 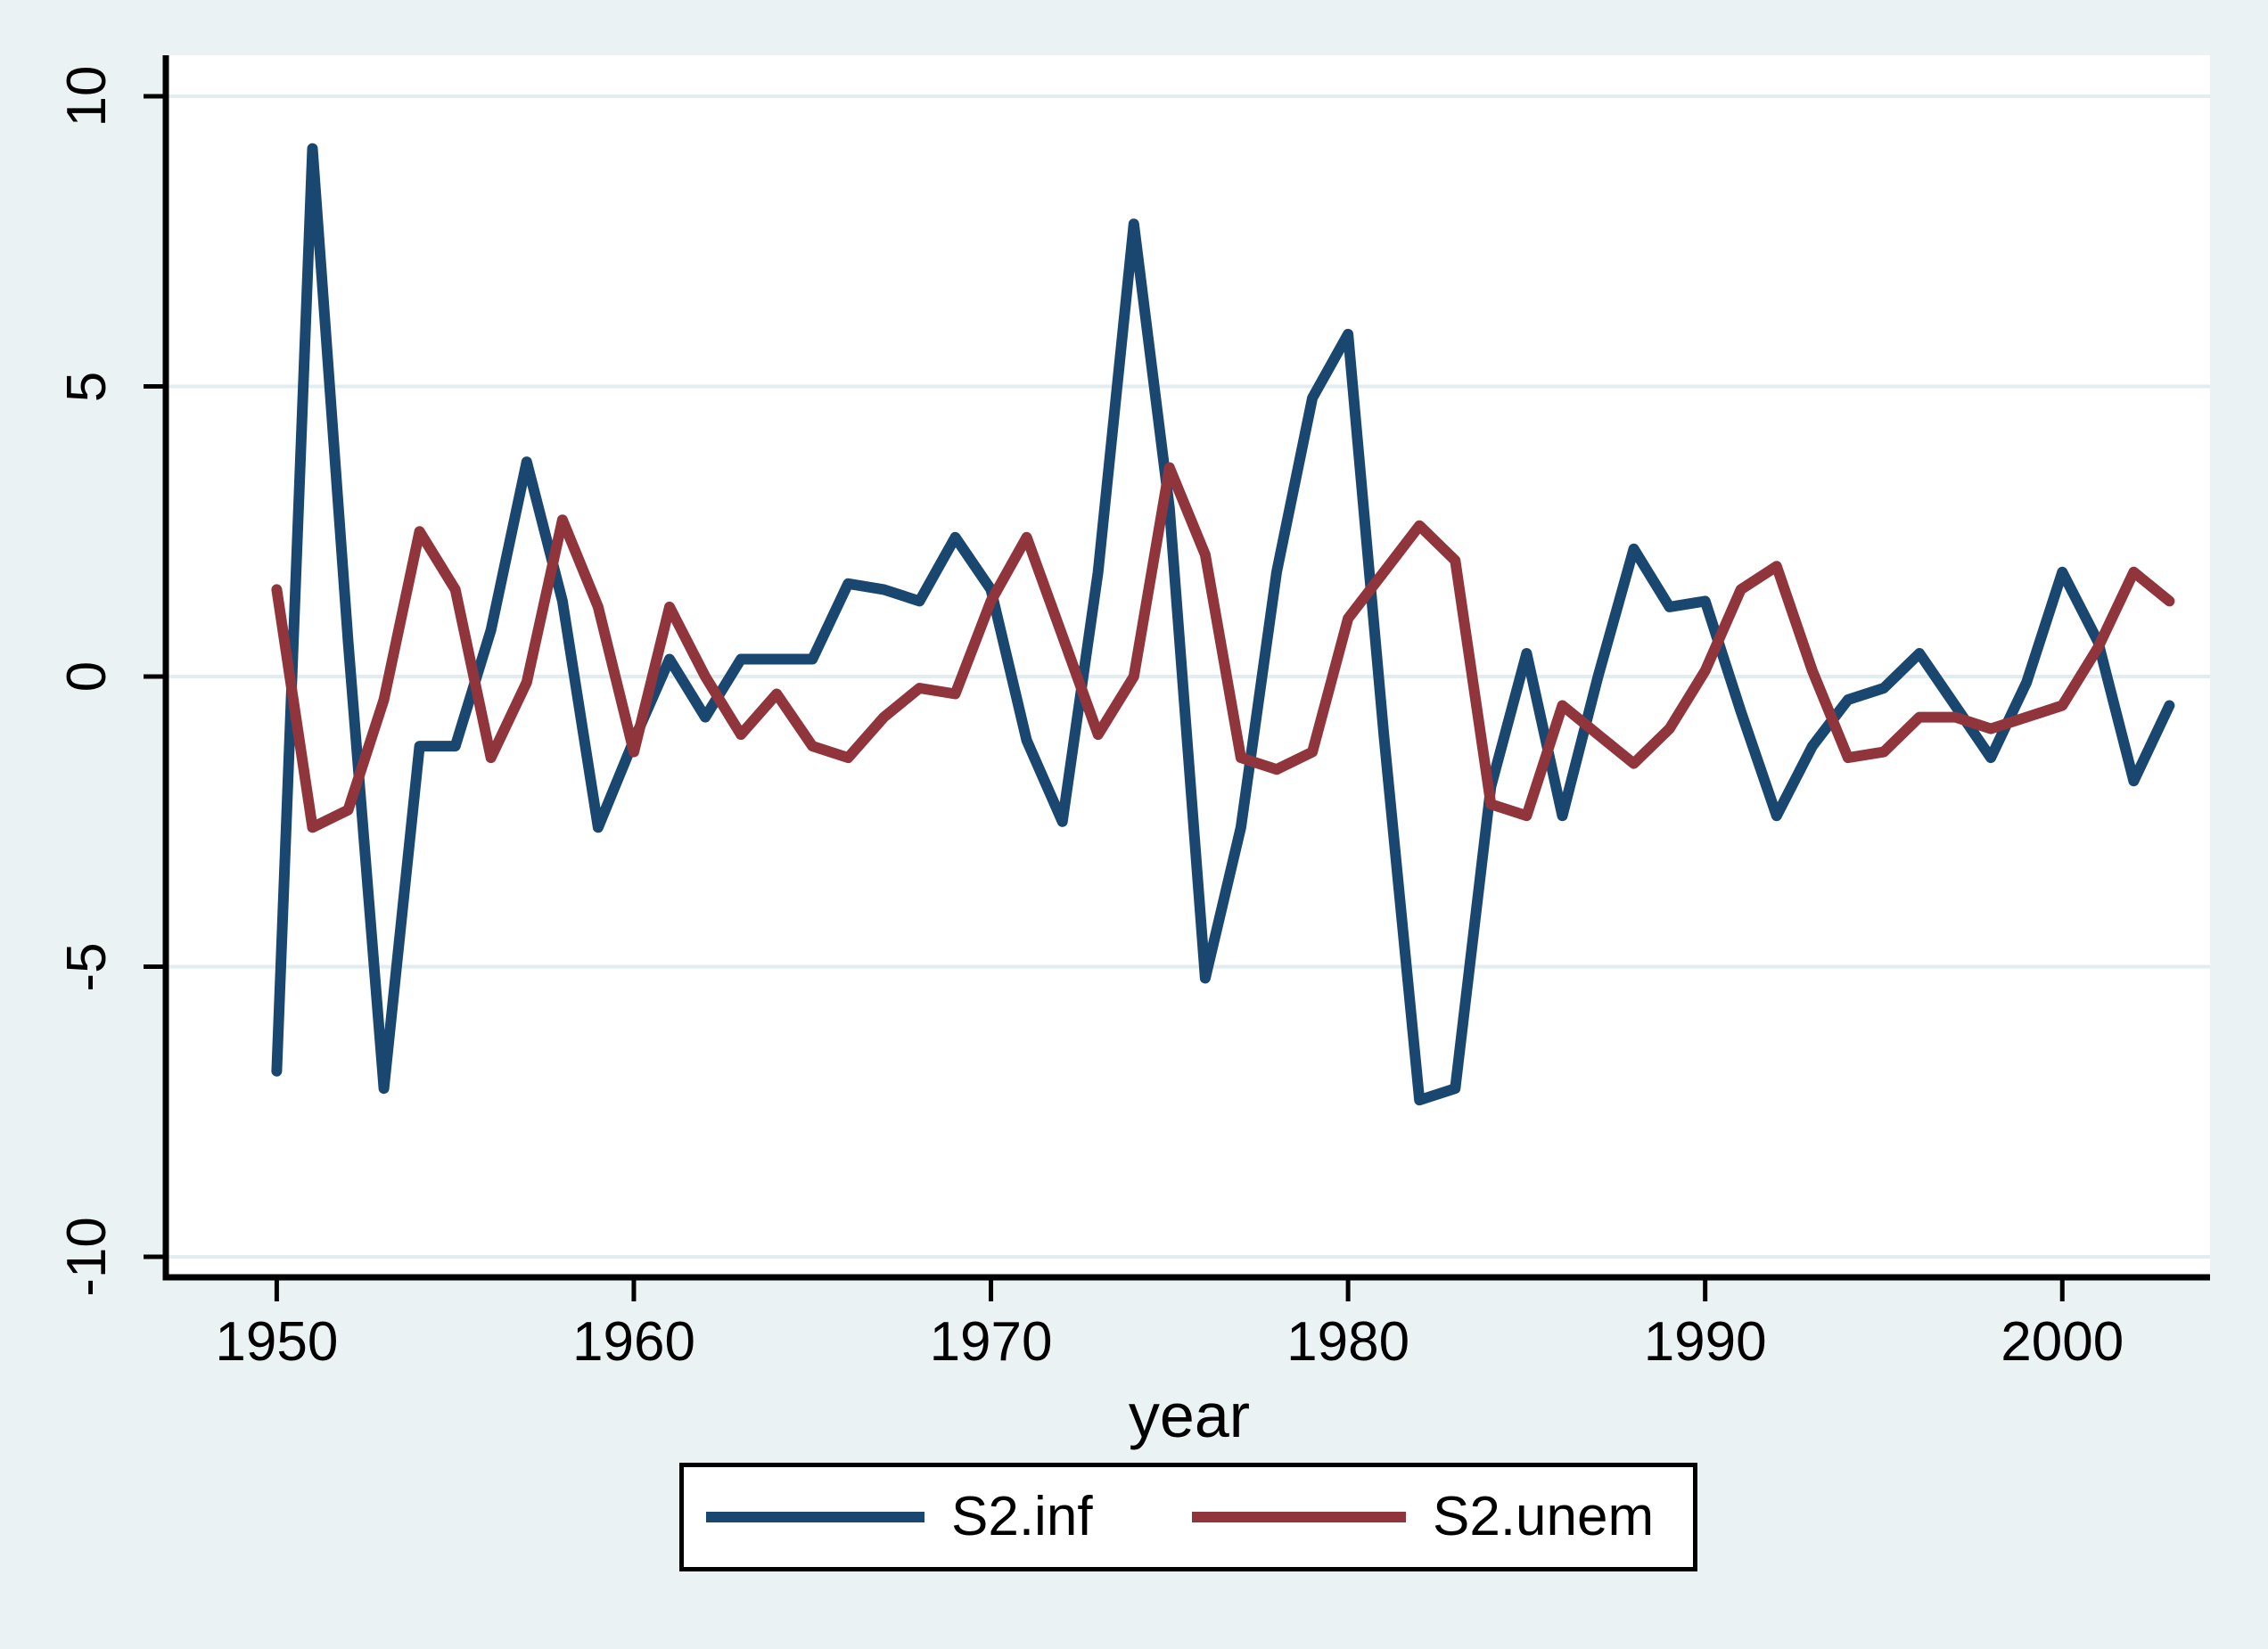 I want to click on x-tick-label: 1990, so click(x=1705, y=1342).